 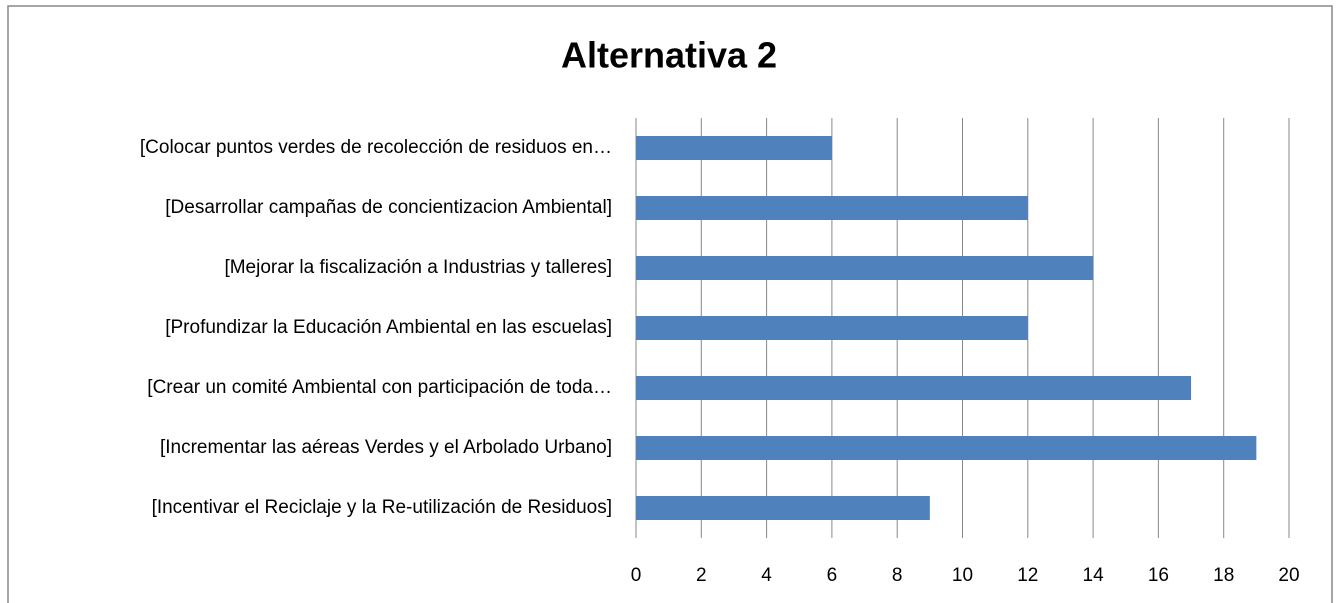 What do you see at coordinates (669, 55) in the screenshot?
I see `chart-title: Alternativa 2` at bounding box center [669, 55].